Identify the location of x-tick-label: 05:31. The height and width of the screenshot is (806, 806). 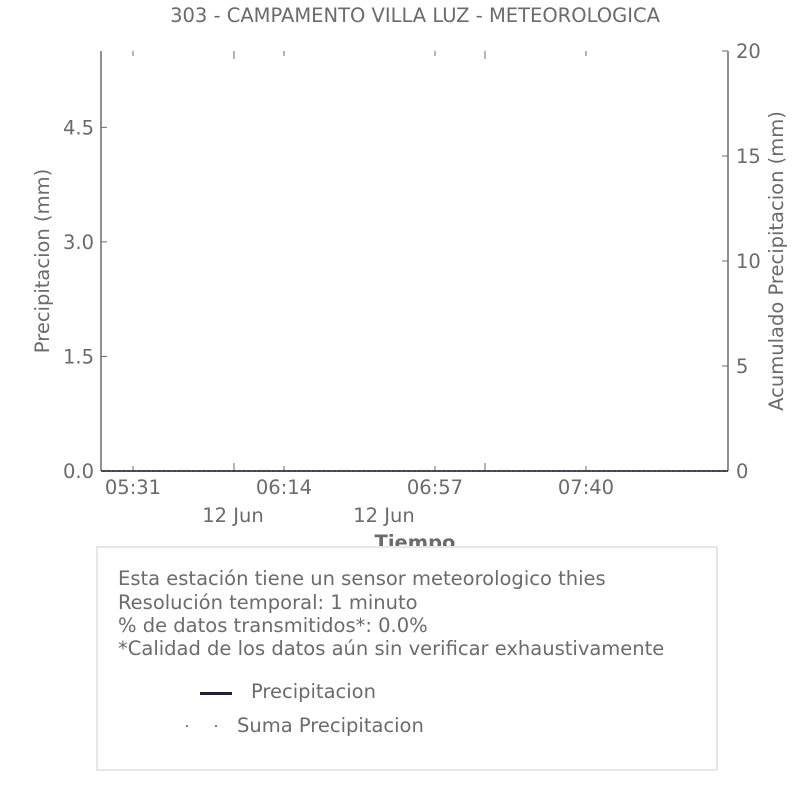
(133, 487).